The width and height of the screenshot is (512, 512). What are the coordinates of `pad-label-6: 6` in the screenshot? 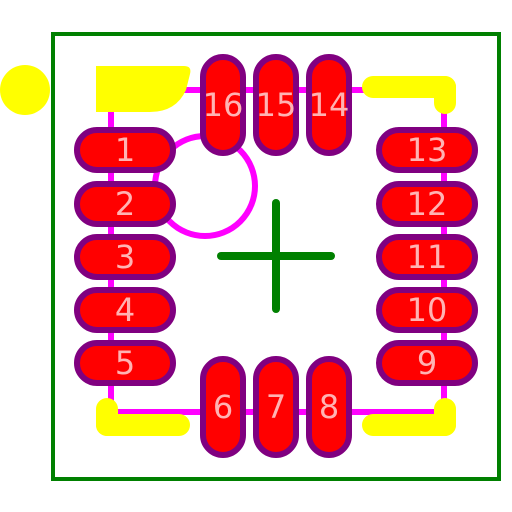 It's located at (223, 407).